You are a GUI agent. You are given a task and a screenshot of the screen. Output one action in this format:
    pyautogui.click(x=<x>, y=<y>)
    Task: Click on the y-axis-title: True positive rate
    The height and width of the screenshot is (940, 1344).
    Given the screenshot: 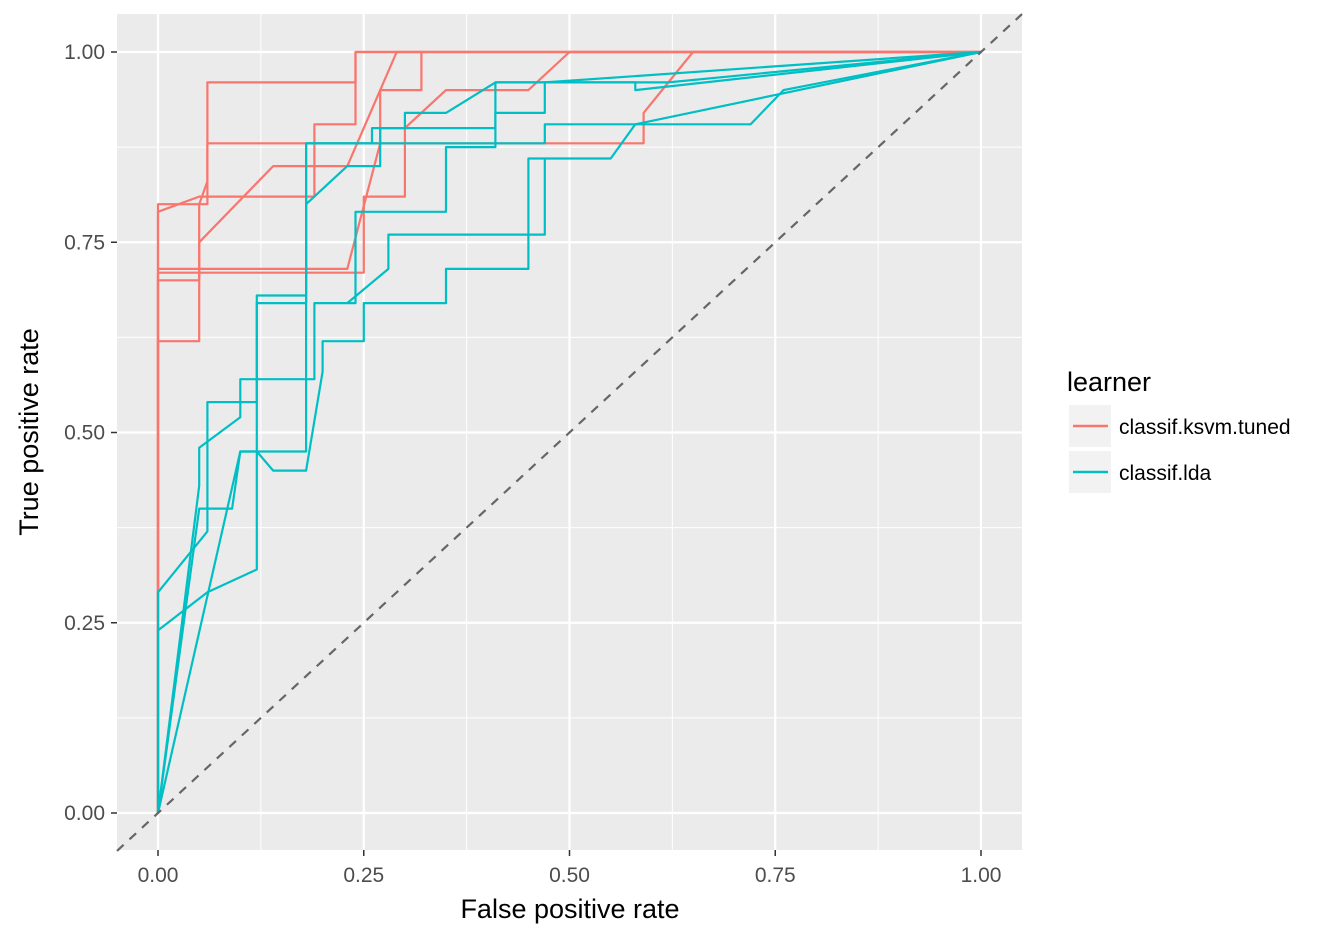 What is the action you would take?
    pyautogui.click(x=29, y=432)
    